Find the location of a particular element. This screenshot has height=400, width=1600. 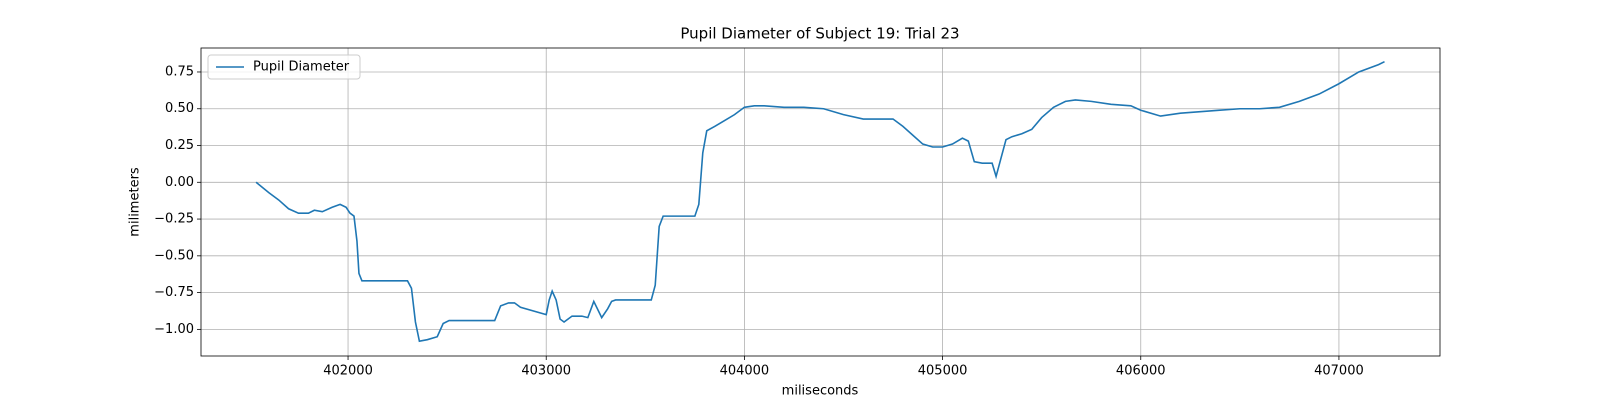

y-tick-label: 0.25 is located at coordinates (179, 145).